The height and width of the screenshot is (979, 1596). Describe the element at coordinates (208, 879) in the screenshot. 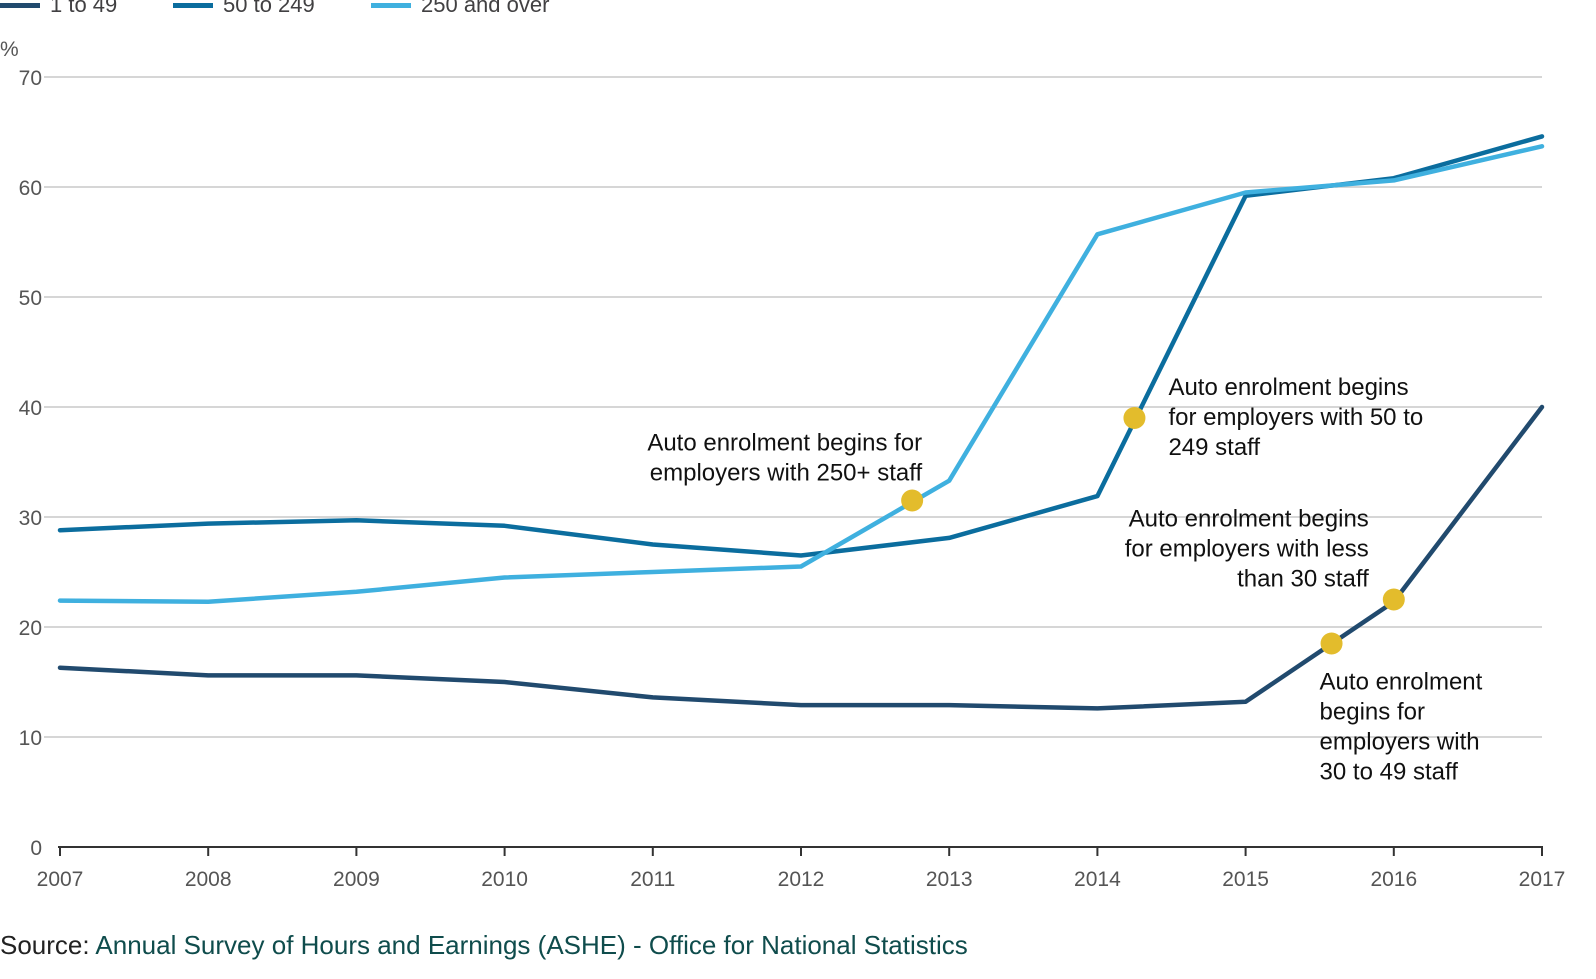

I see `x-tick-label-2008: 2008` at that location.